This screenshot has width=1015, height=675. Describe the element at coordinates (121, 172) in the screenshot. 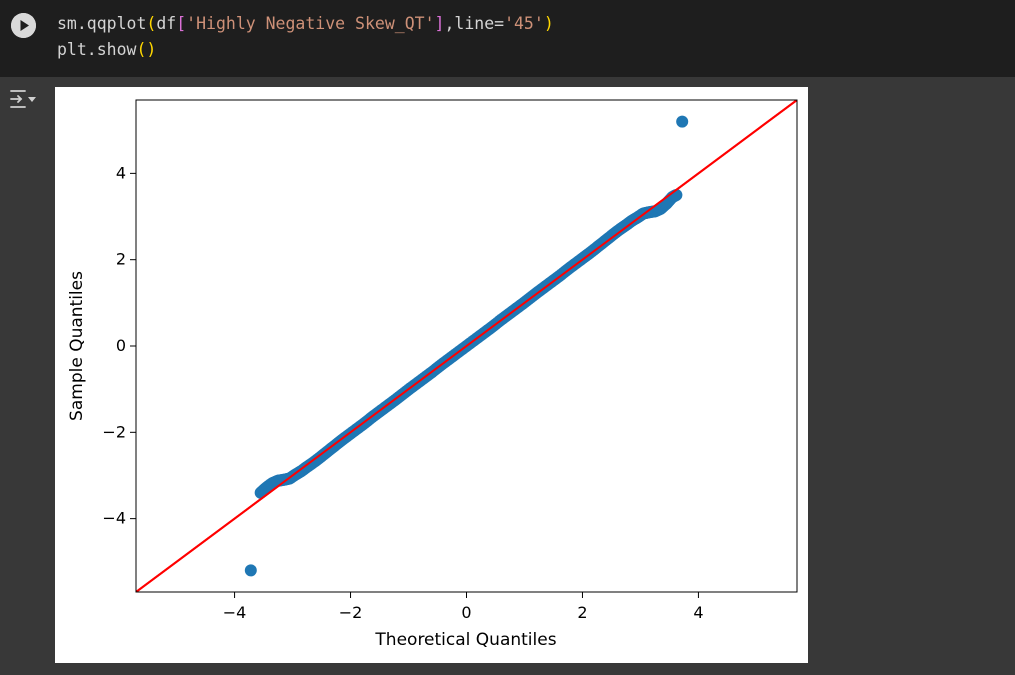

I see `y-tick-label: 4` at that location.